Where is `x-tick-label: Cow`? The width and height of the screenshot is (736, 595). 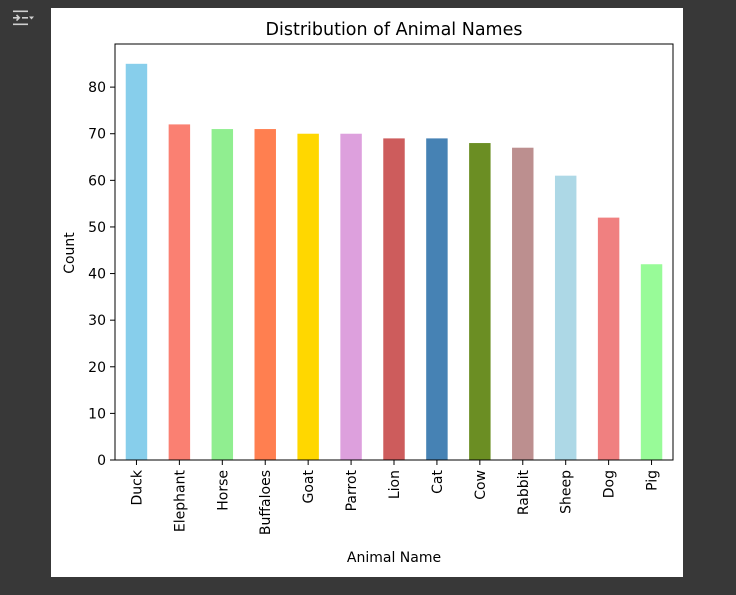 x-tick-label: Cow is located at coordinates (481, 485).